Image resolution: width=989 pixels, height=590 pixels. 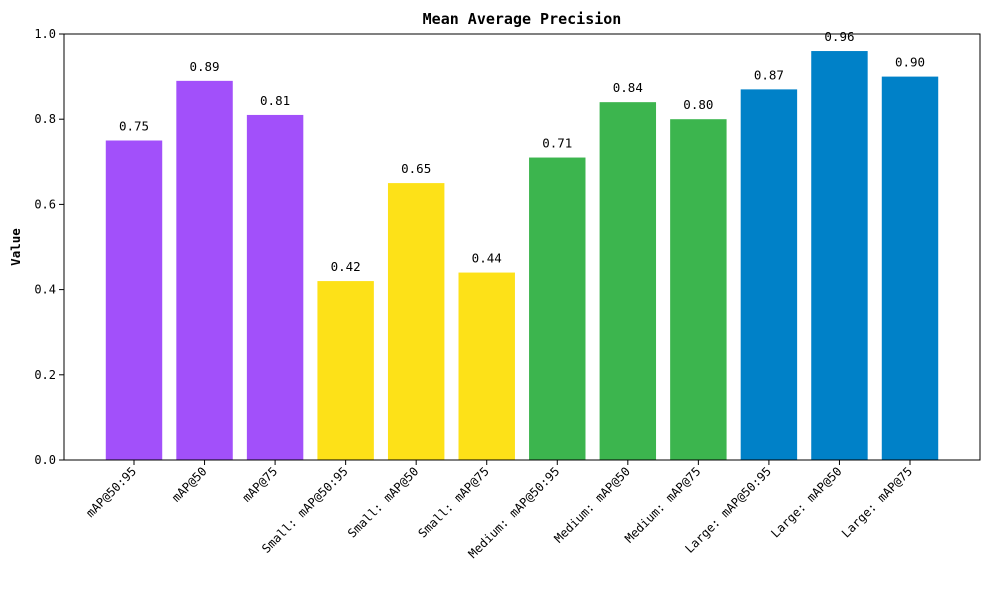 I want to click on bar-value-label: 0.71, so click(x=557, y=143).